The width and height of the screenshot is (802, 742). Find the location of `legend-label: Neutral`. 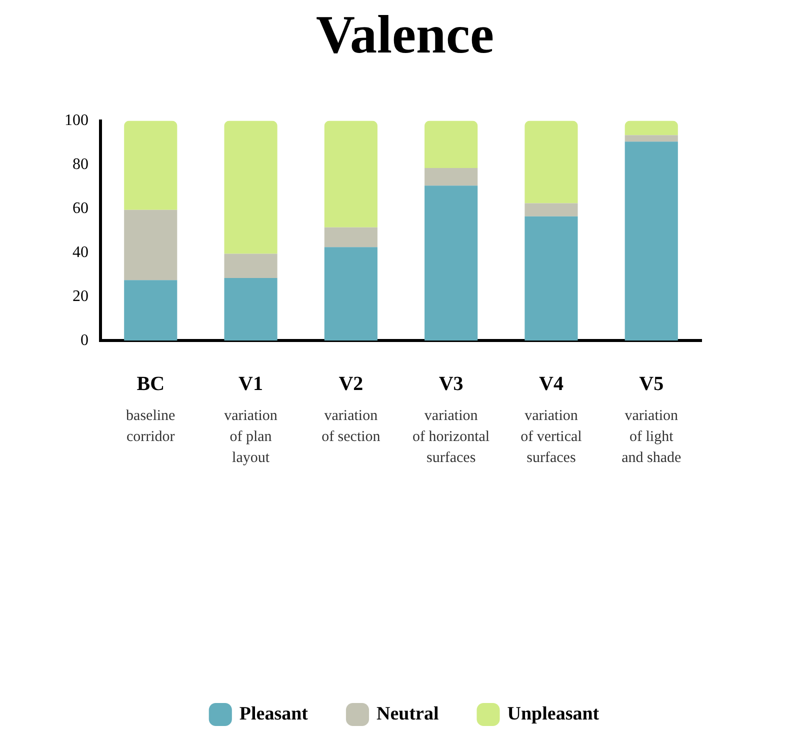

legend-label: Neutral is located at coordinates (407, 713).